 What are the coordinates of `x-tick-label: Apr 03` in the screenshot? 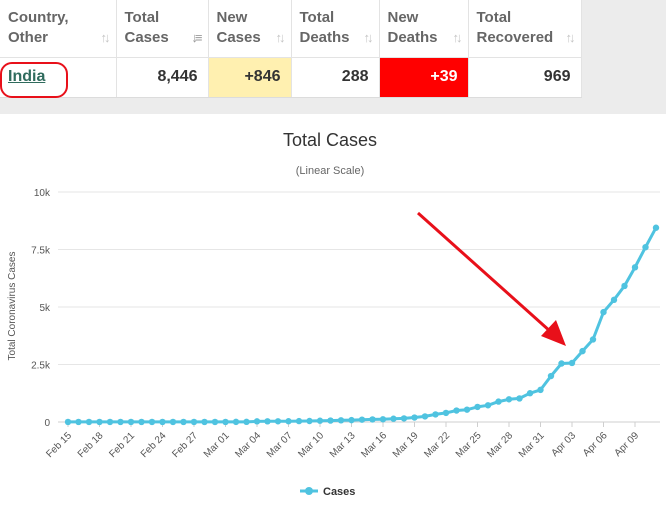 It's located at (564, 444).